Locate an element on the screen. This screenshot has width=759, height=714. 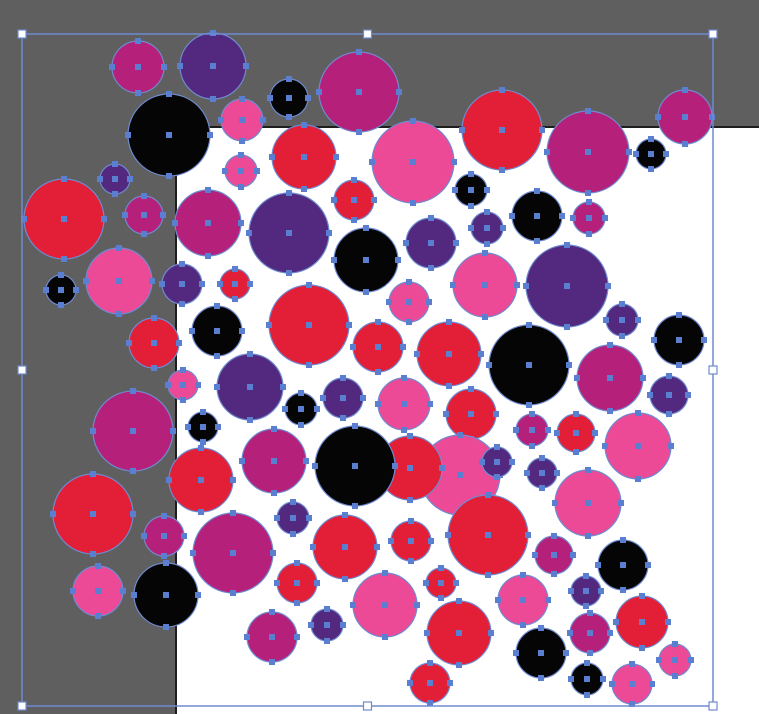
handle-top-right is located at coordinates (713, 34).